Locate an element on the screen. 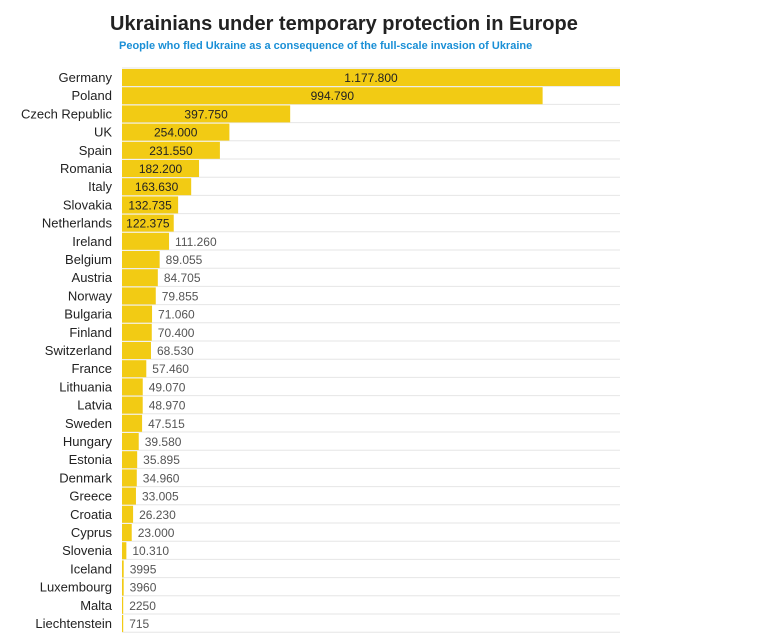  category-label: Norway is located at coordinates (90, 295).